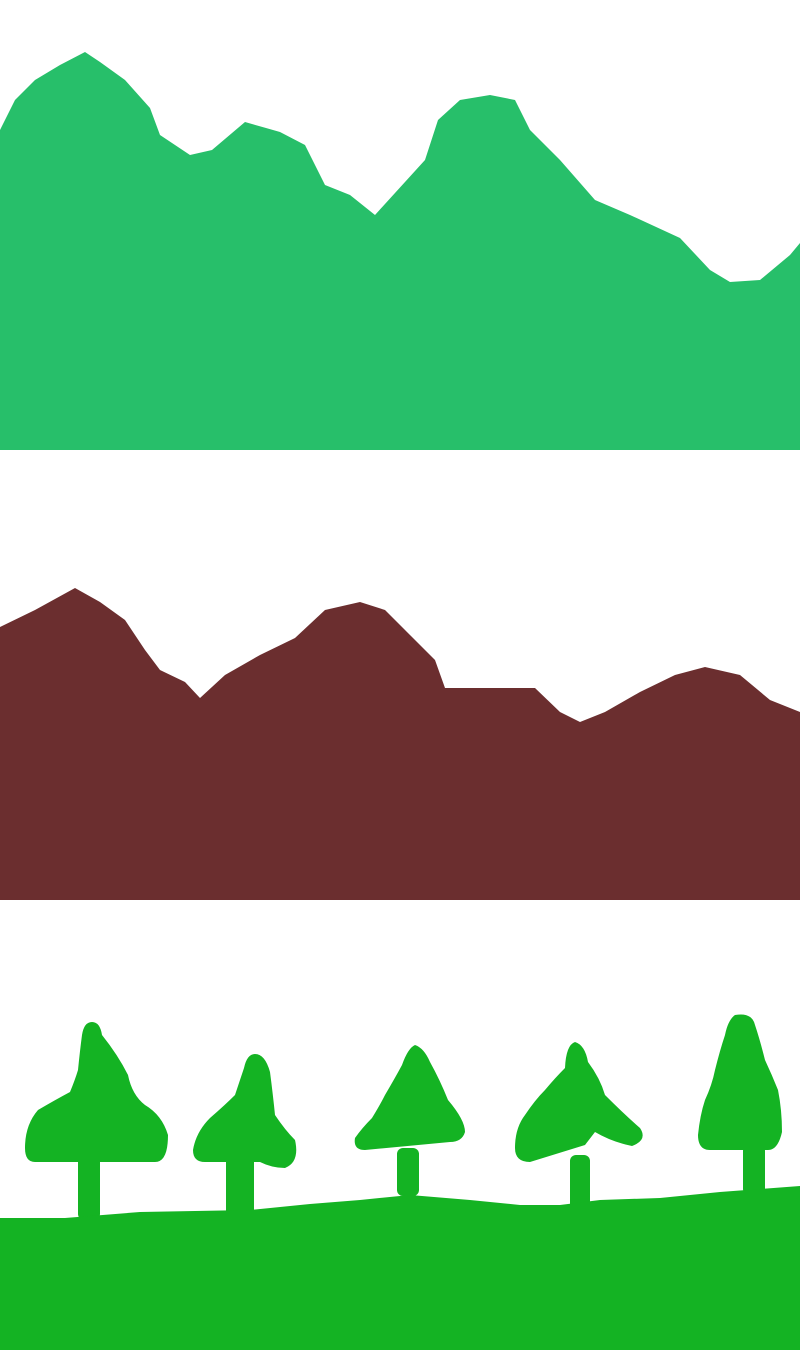 This screenshot has width=800, height=1350. I want to click on tree-3-canopy, so click(409, 1097).